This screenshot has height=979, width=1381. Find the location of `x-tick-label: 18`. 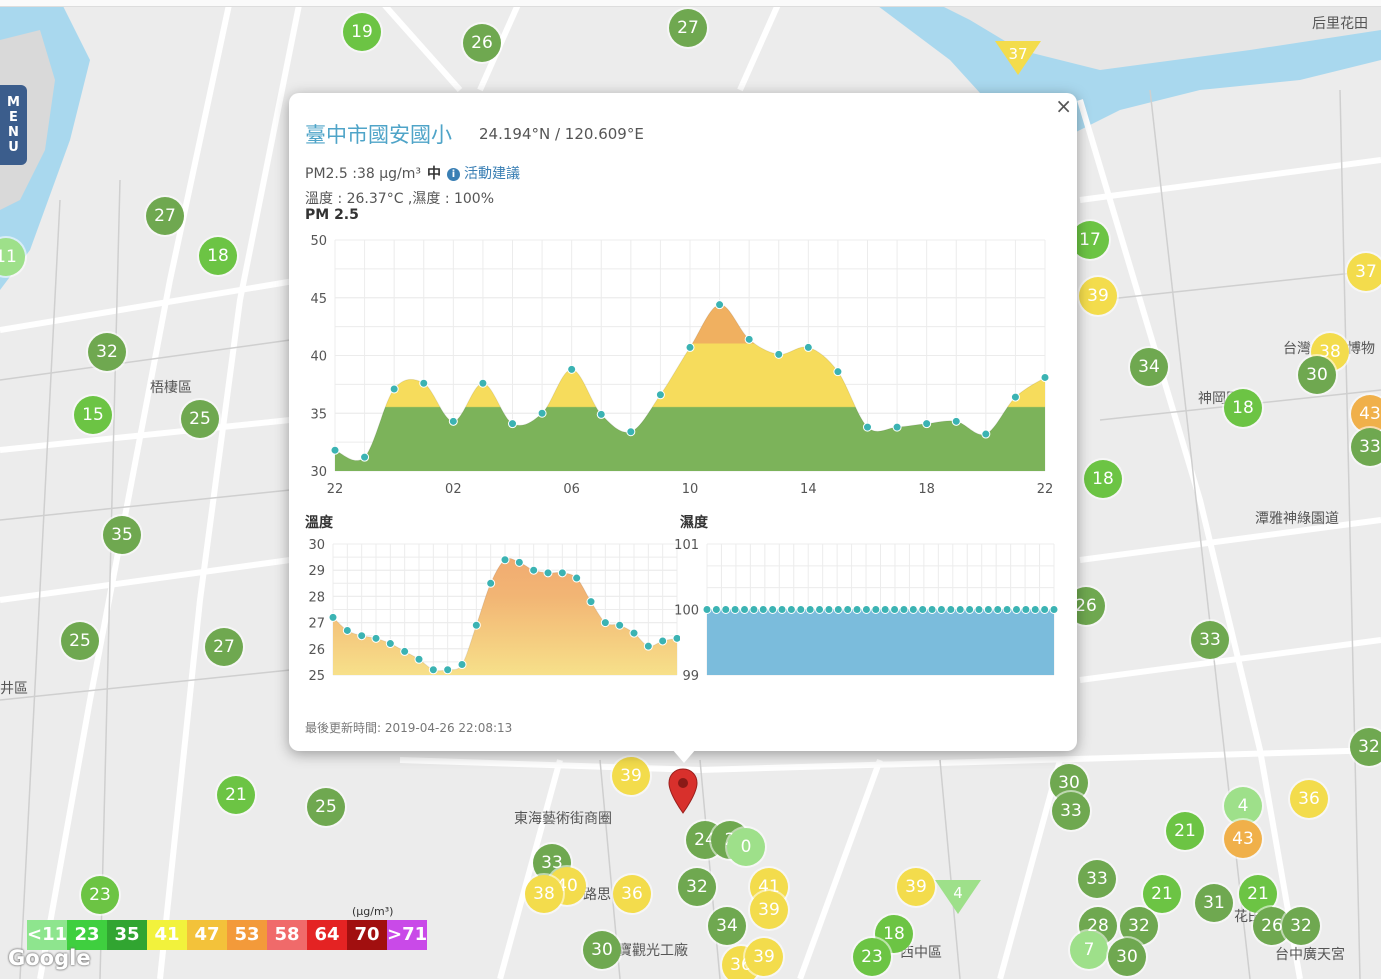

x-tick-label: 18 is located at coordinates (926, 489).